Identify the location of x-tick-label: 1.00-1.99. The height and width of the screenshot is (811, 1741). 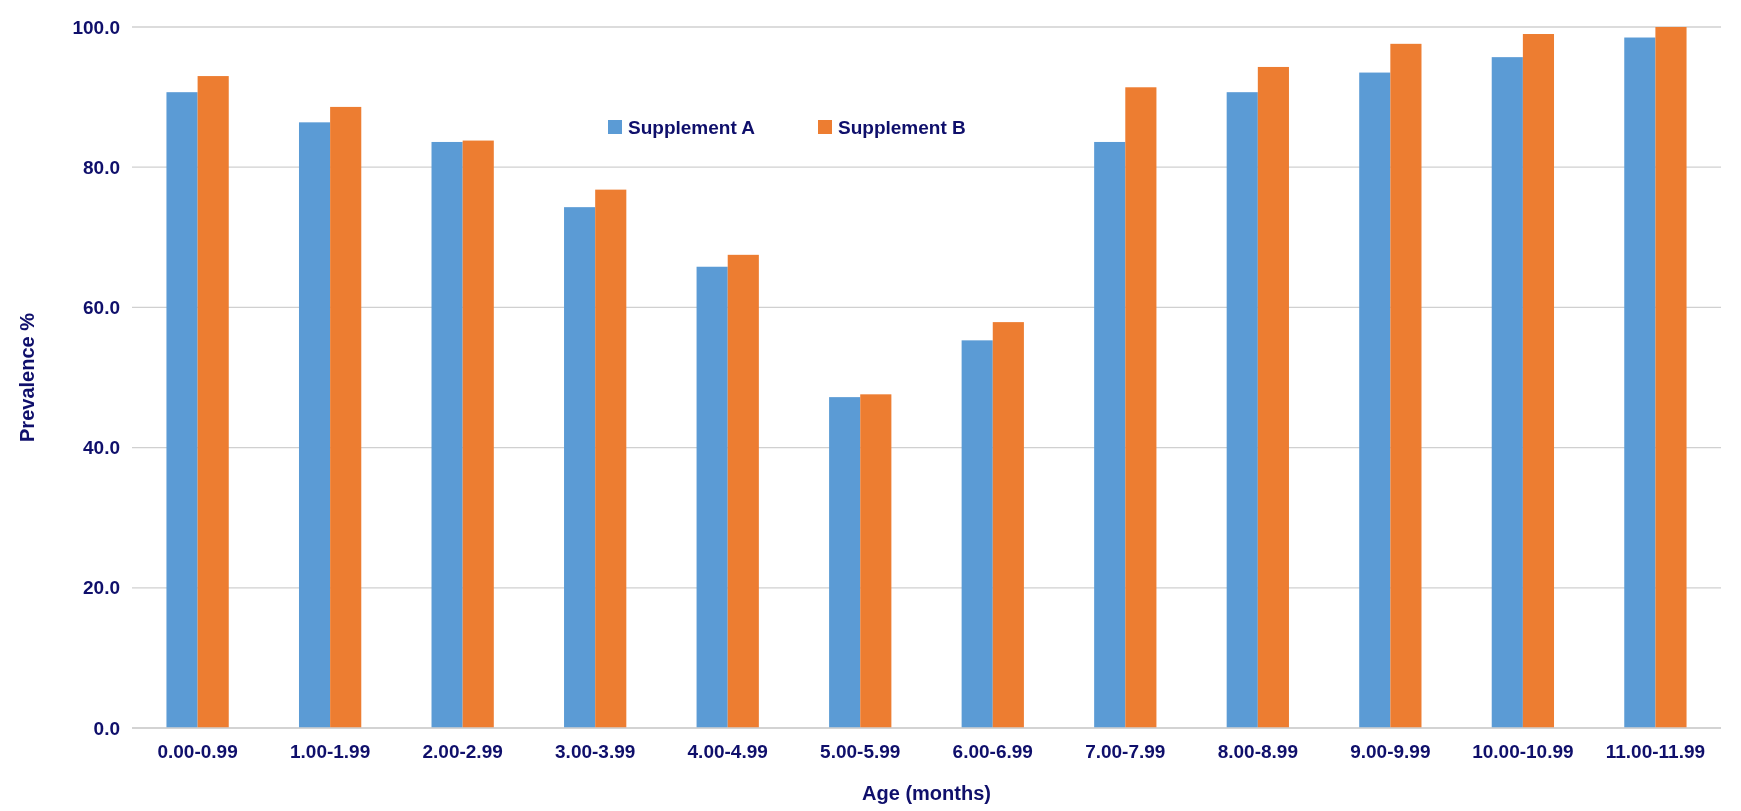
(330, 751).